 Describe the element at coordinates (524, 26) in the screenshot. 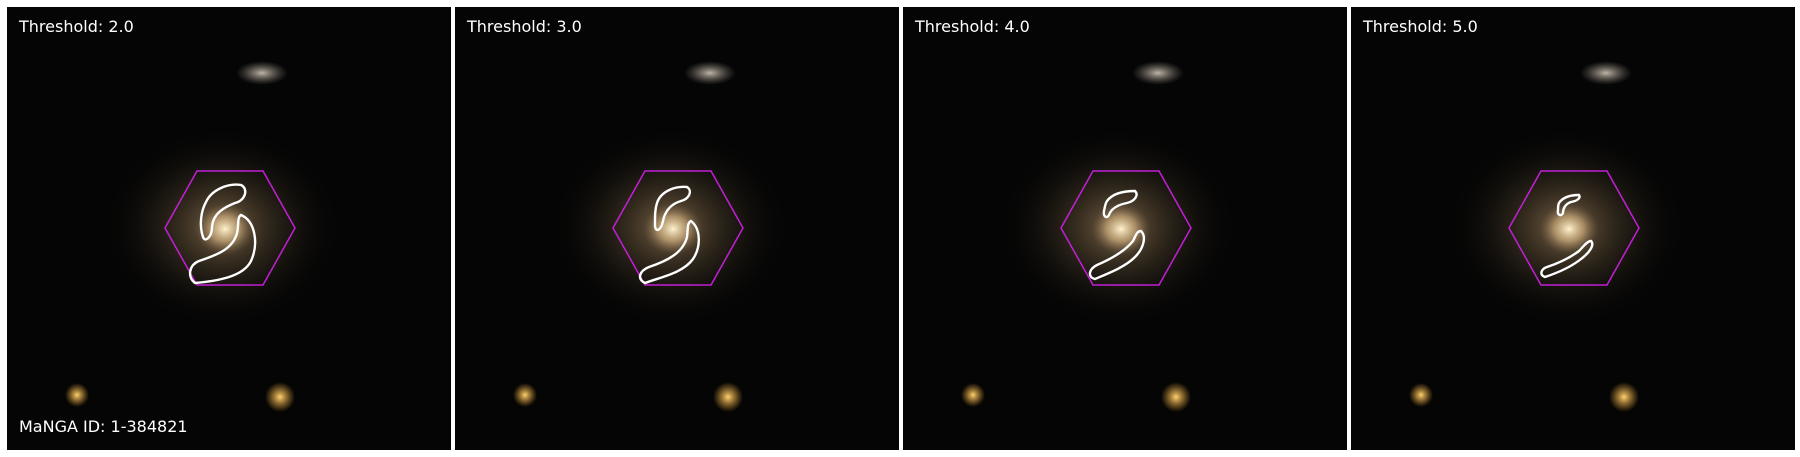

I see `threshold-label: Threshold: 3.0` at that location.